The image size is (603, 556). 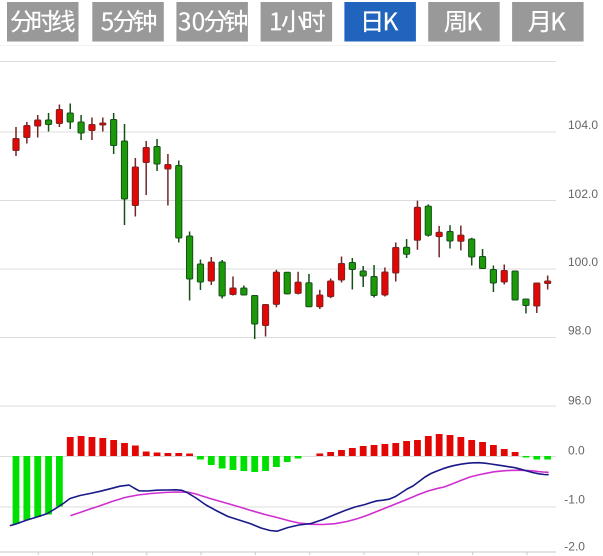 I want to click on svg-text: 98.0, so click(x=580, y=331).